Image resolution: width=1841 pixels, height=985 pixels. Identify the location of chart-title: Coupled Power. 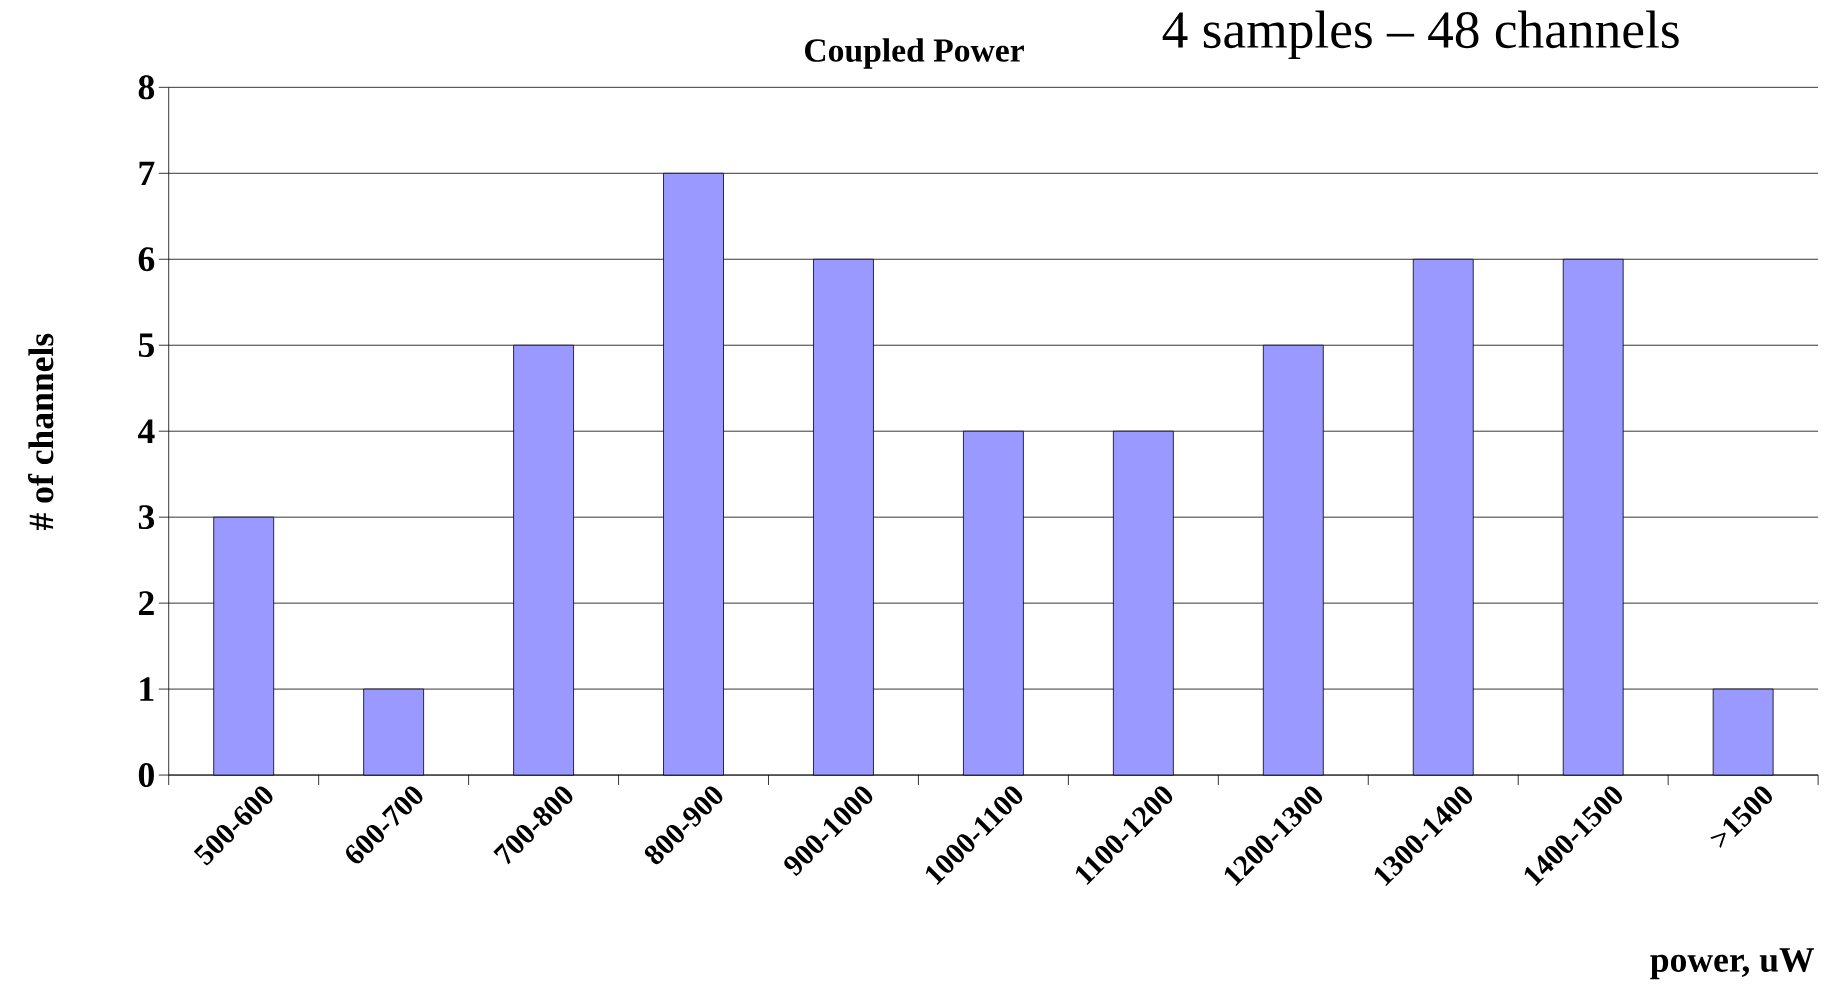
(914, 53).